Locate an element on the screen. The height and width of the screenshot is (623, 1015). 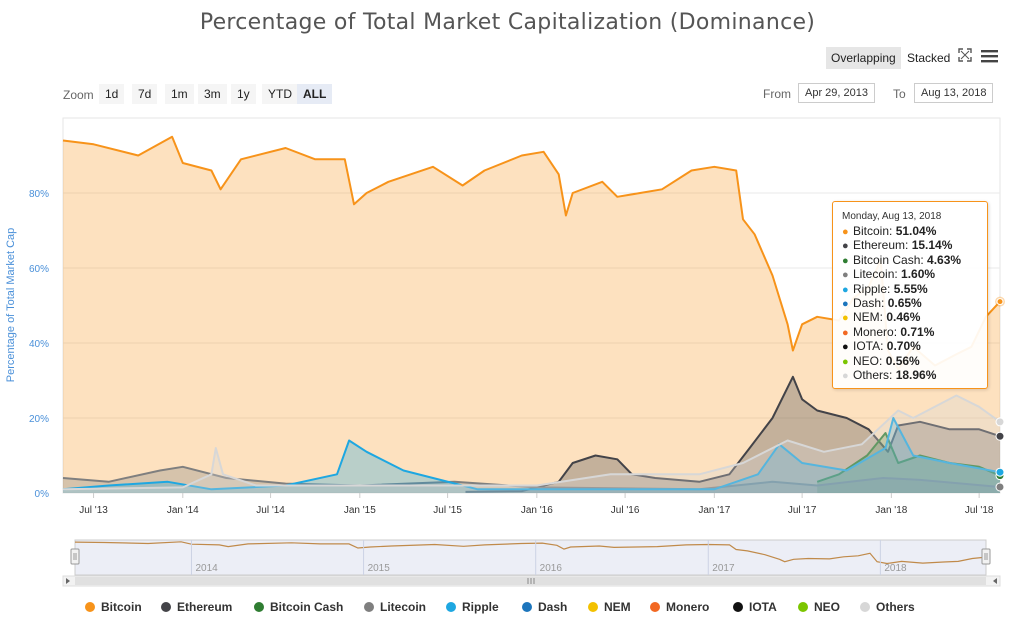
stacked-button: Stacked is located at coordinates (929, 58).